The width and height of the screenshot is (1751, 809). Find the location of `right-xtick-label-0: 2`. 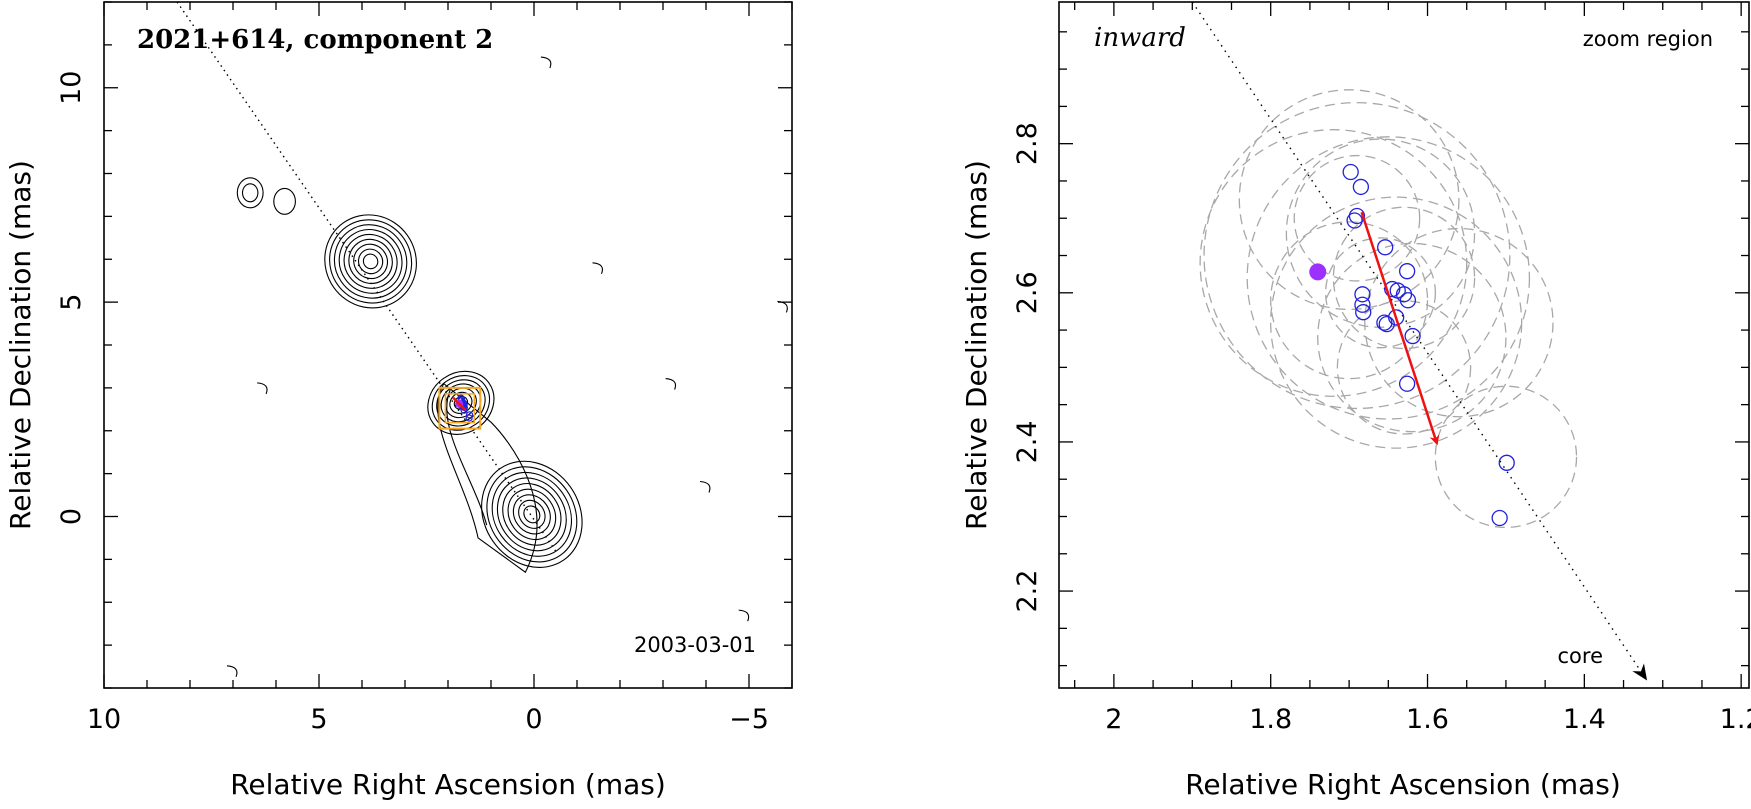

right-xtick-label-0: 2 is located at coordinates (1113, 719).